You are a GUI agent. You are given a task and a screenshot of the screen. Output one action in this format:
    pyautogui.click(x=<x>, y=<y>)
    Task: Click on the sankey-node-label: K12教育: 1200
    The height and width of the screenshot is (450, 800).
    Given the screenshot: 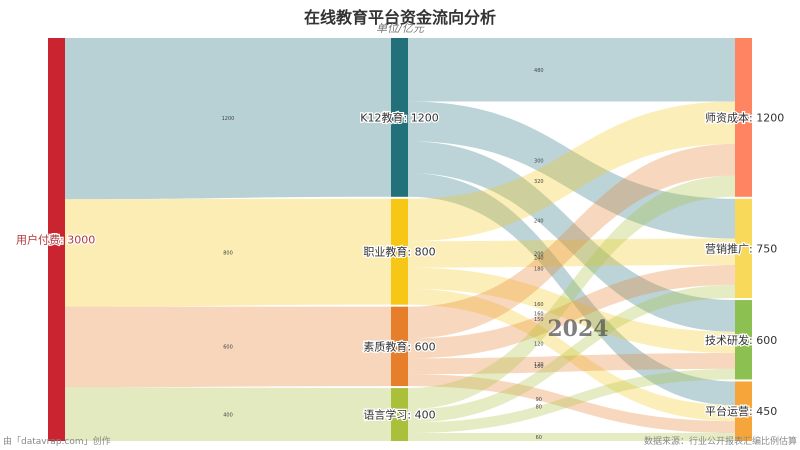 What is the action you would take?
    pyautogui.click(x=399, y=117)
    